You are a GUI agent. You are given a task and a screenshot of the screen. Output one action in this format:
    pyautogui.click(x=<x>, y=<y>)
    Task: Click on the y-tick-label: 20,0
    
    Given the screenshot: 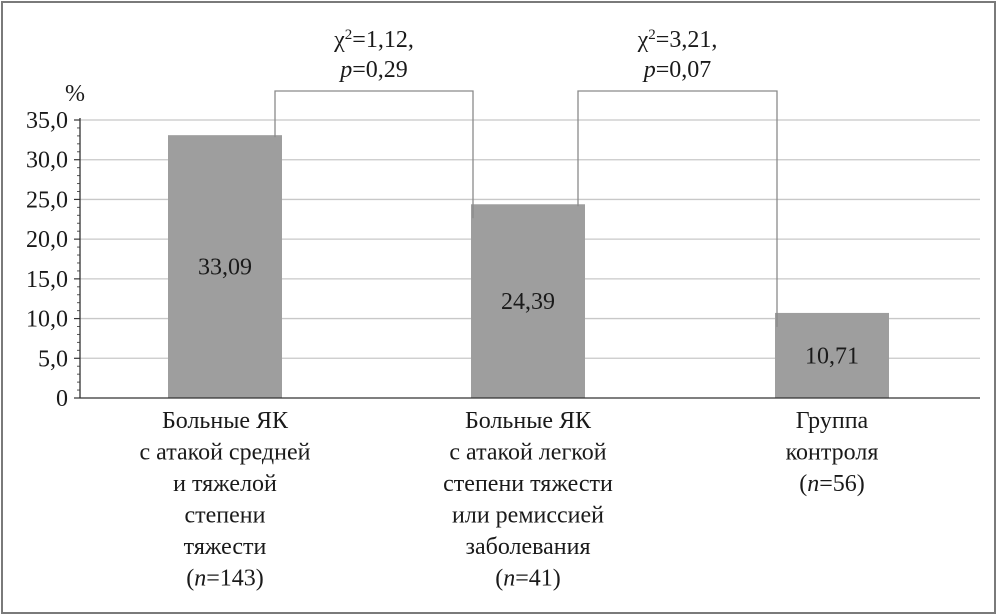 What is the action you would take?
    pyautogui.click(x=47, y=240)
    